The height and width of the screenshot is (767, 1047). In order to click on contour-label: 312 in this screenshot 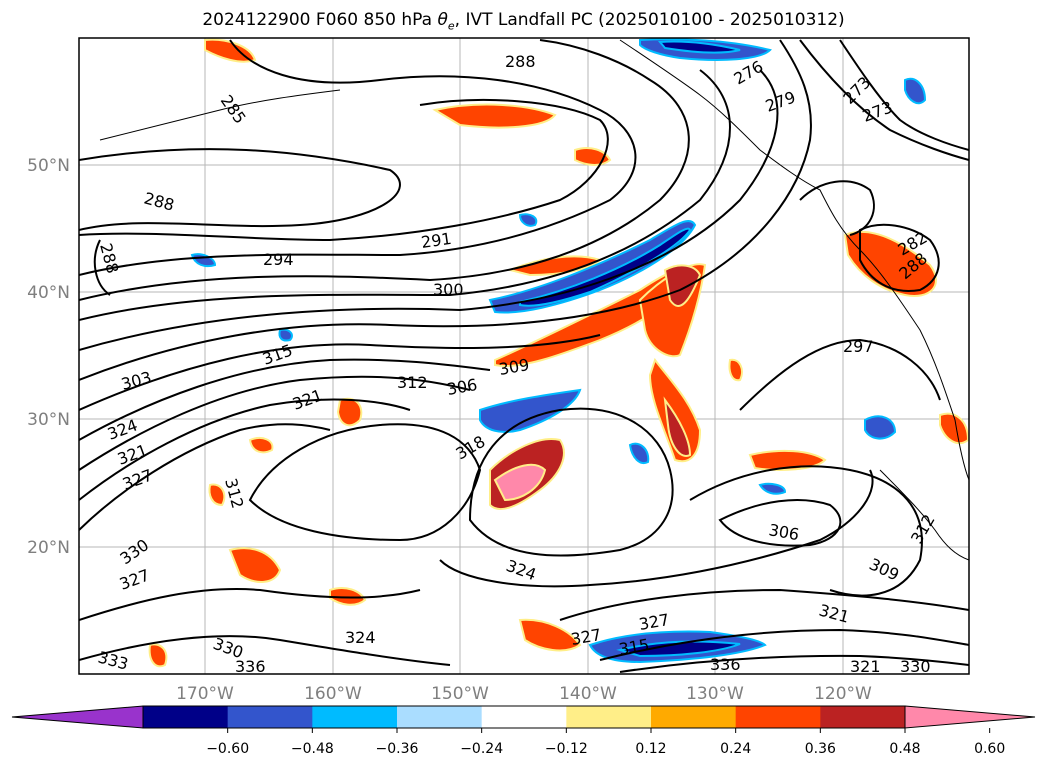, I will do `click(412, 382)`.